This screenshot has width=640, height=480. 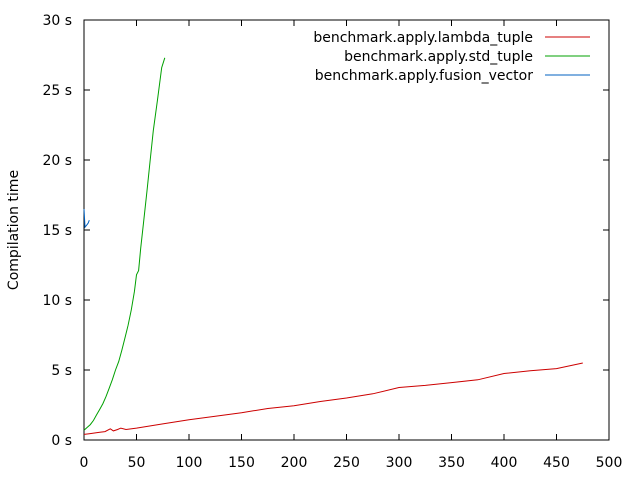 I want to click on x-tick-label: 450, so click(x=556, y=463).